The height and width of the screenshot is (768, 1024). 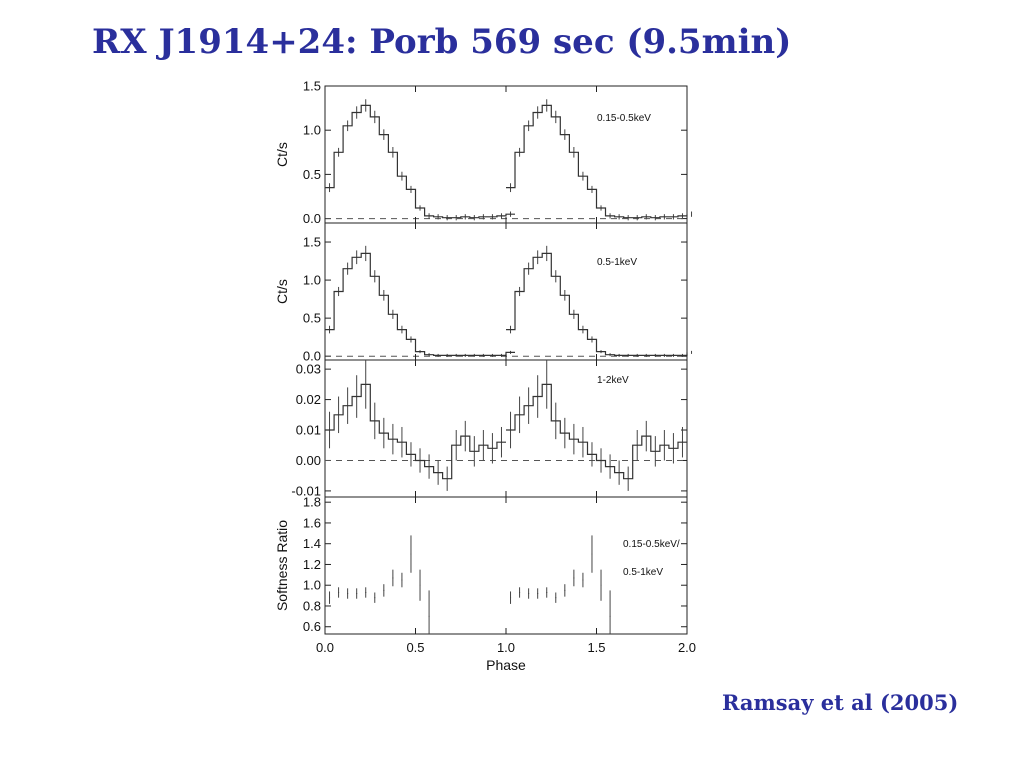 I want to click on y-tick-label: 0.00, so click(x=308, y=460).